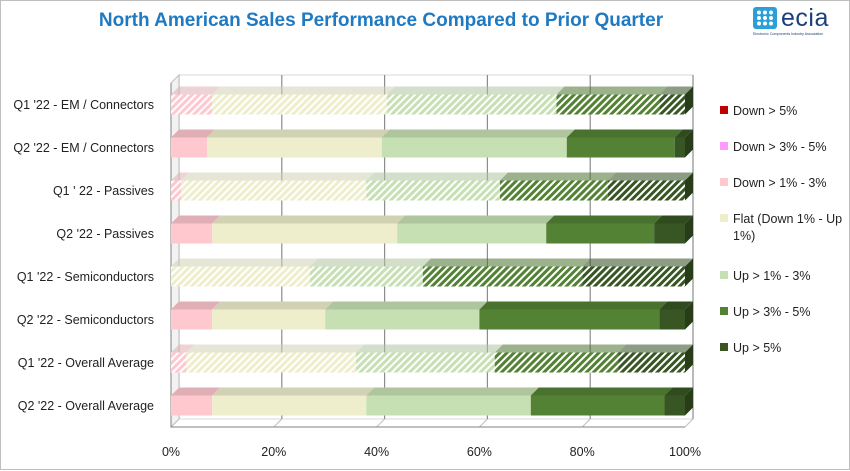 This screenshot has width=850, height=471. Describe the element at coordinates (171, 452) in the screenshot. I see `x-tick-label: 0%` at that location.